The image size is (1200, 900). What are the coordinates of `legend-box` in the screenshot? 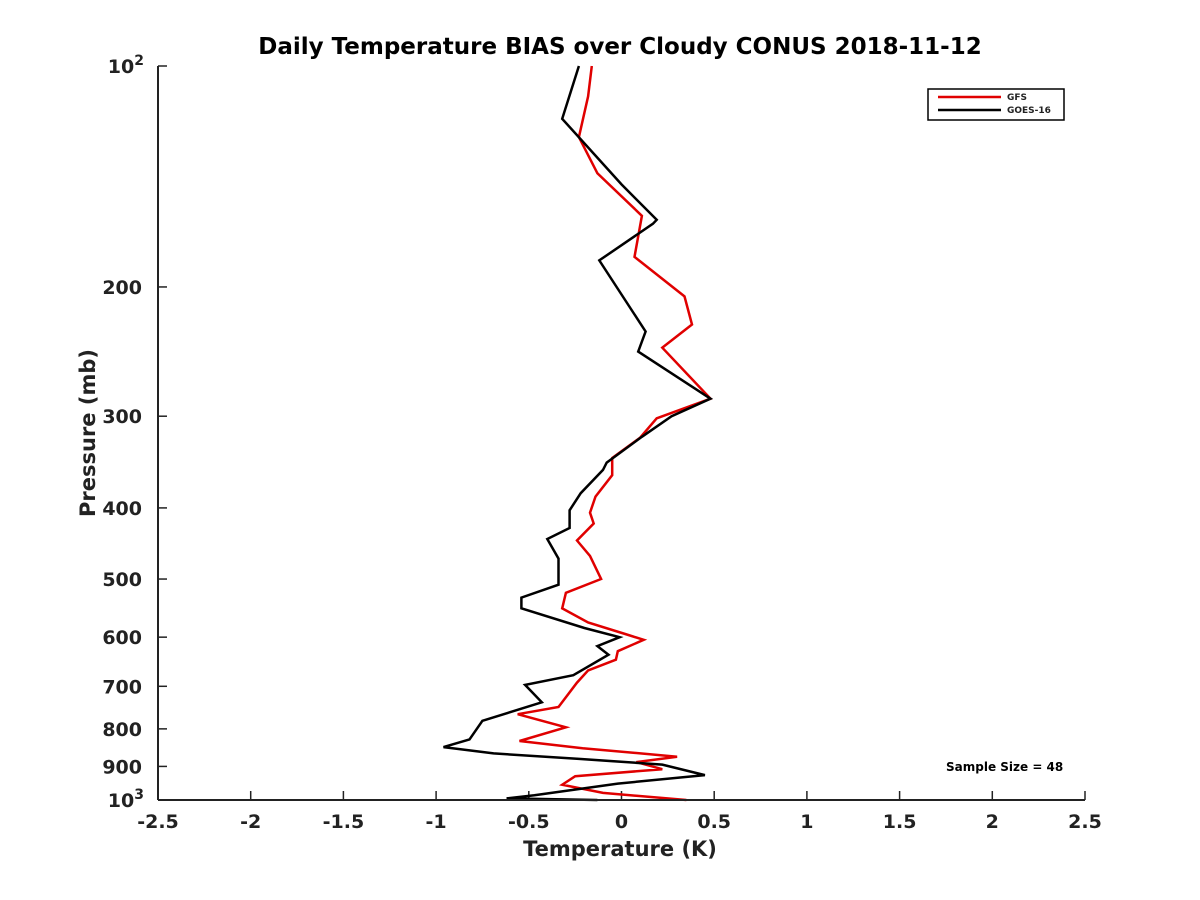 It's located at (996, 104).